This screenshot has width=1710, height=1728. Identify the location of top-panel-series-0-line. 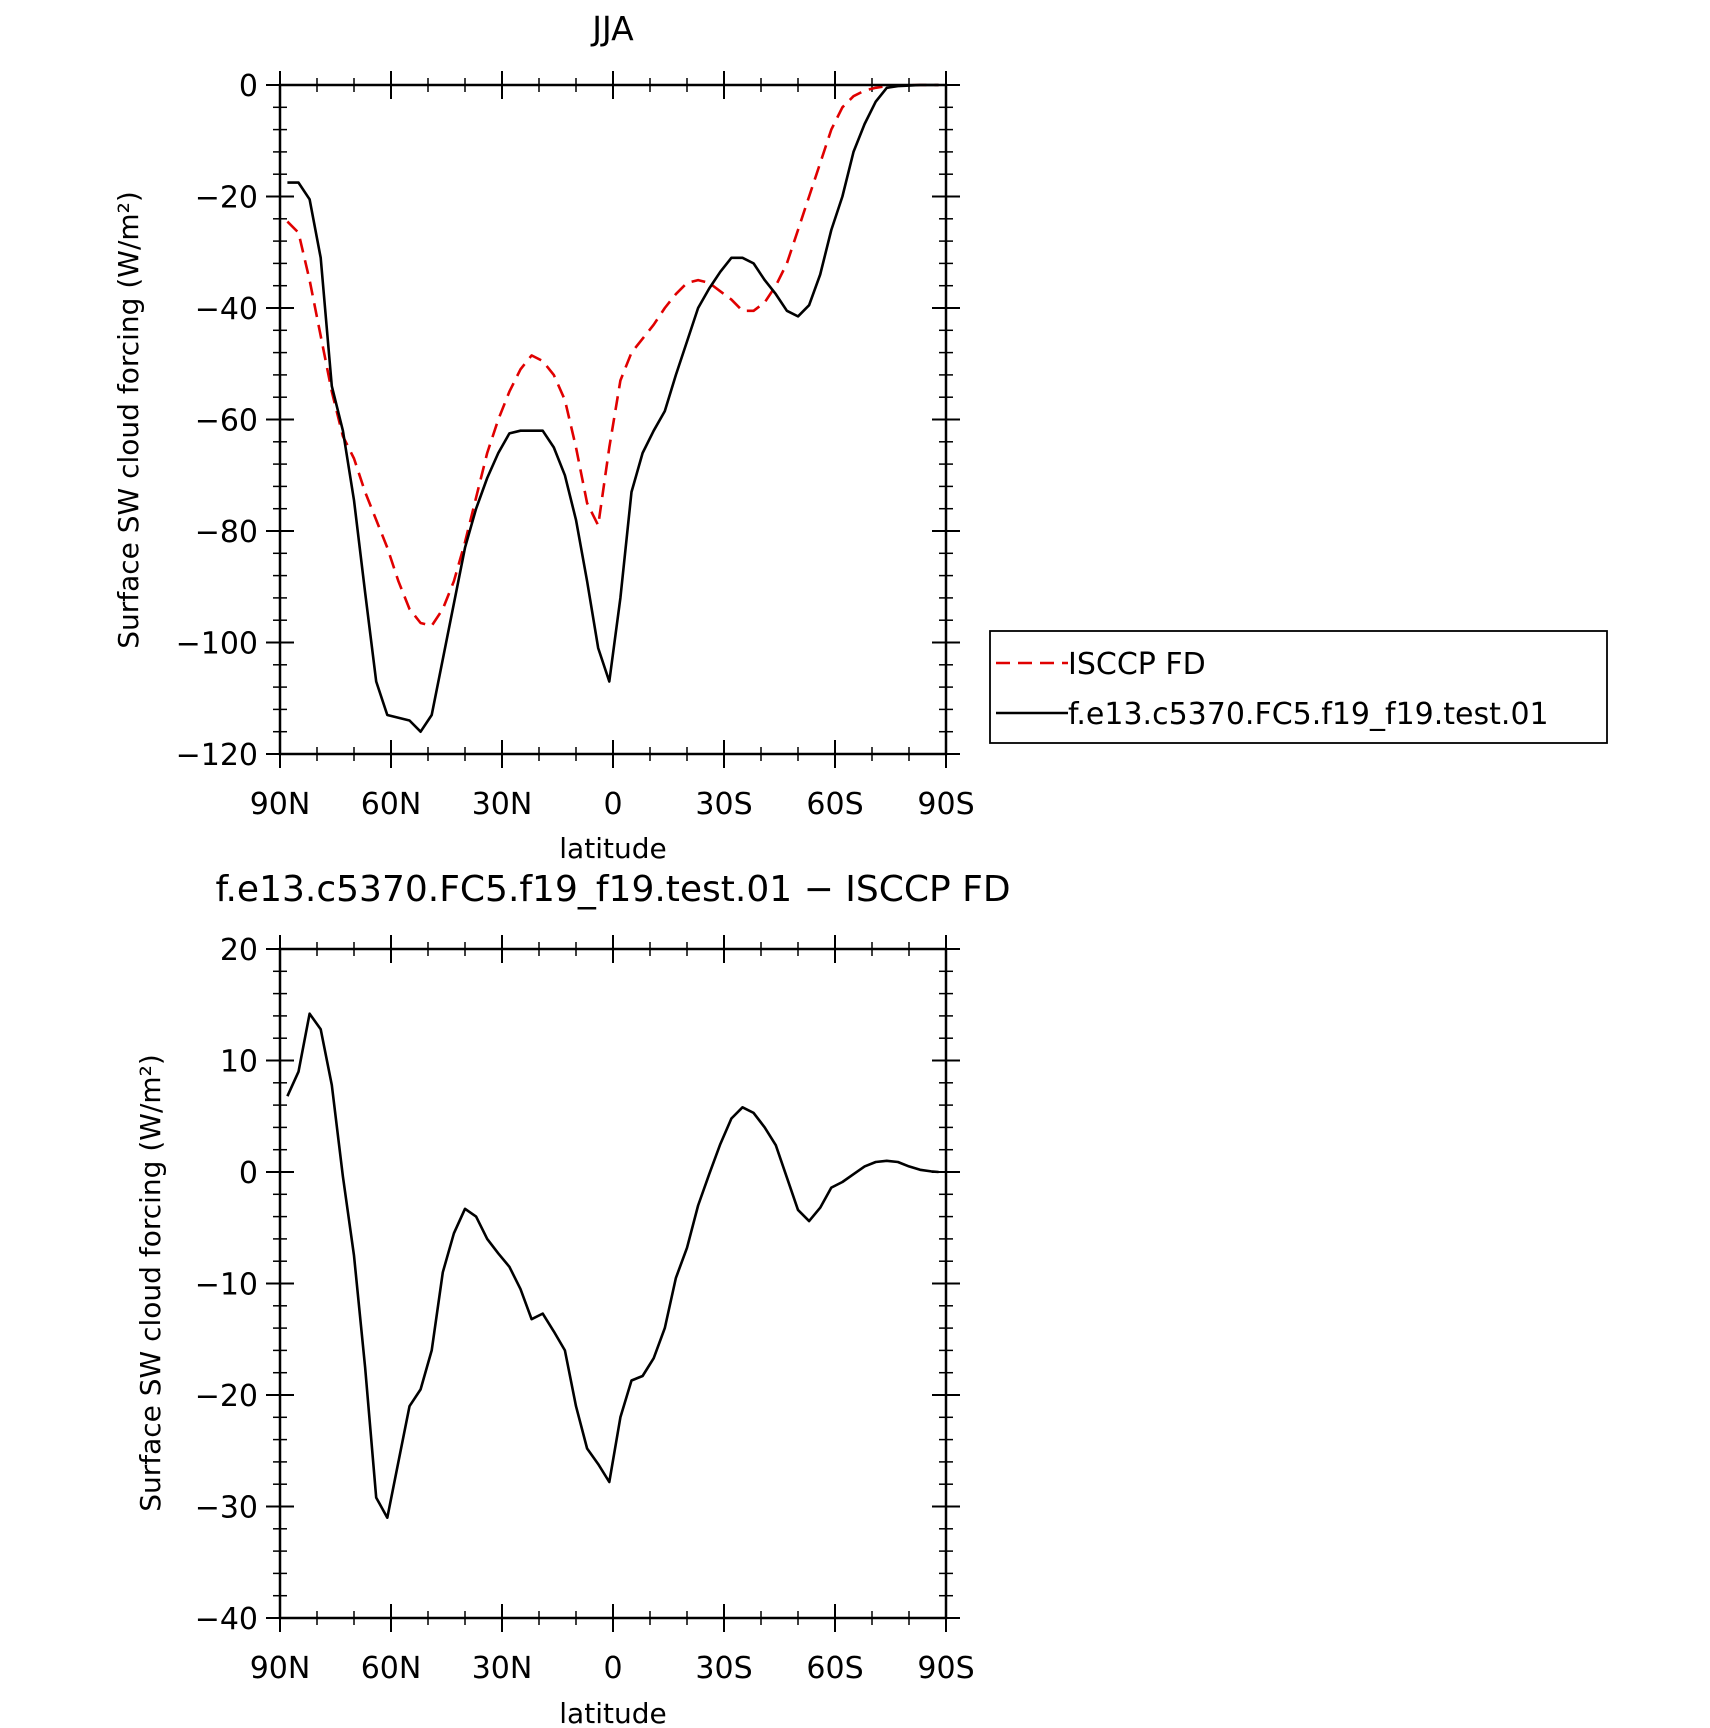
(612, 355).